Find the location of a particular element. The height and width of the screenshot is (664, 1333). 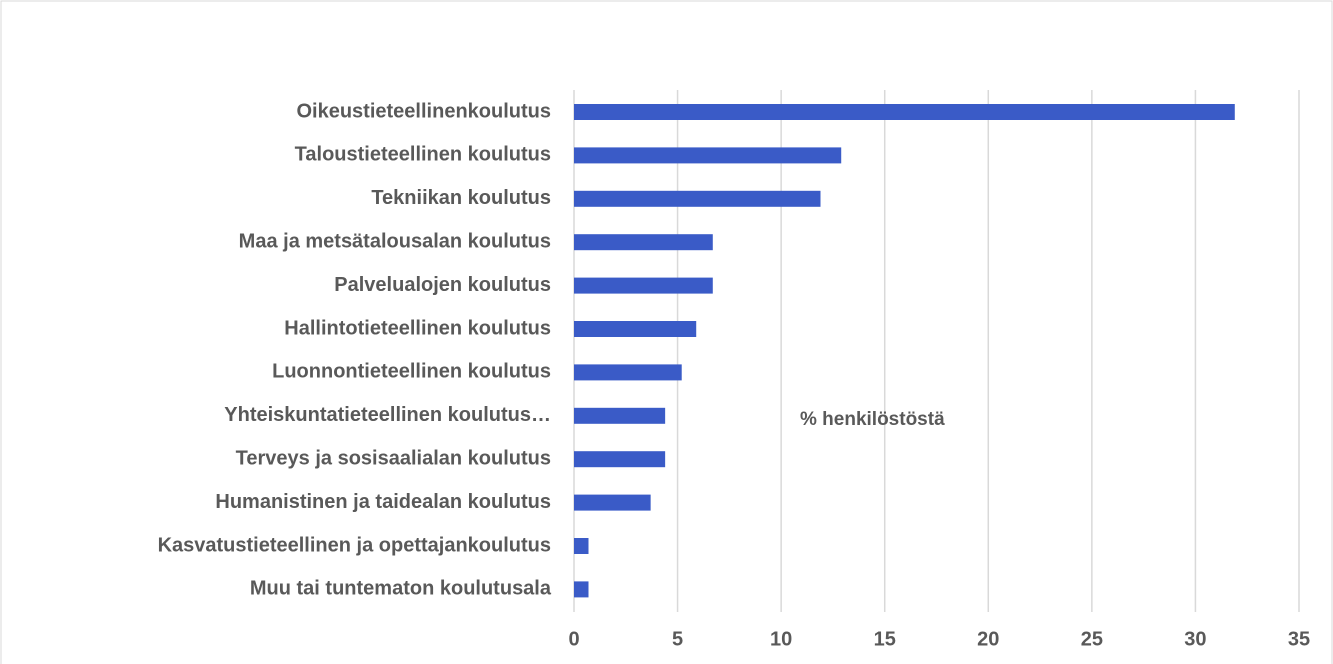

y-tick-label: Oikeustieteellinenkoulutus is located at coordinates (423, 111).